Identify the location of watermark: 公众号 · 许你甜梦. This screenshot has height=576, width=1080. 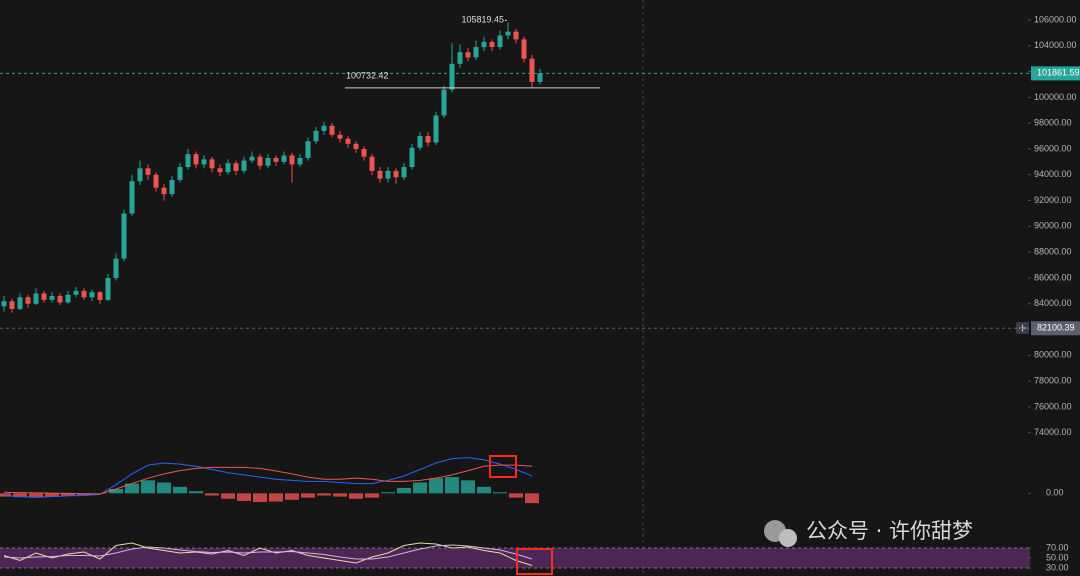
(868, 533).